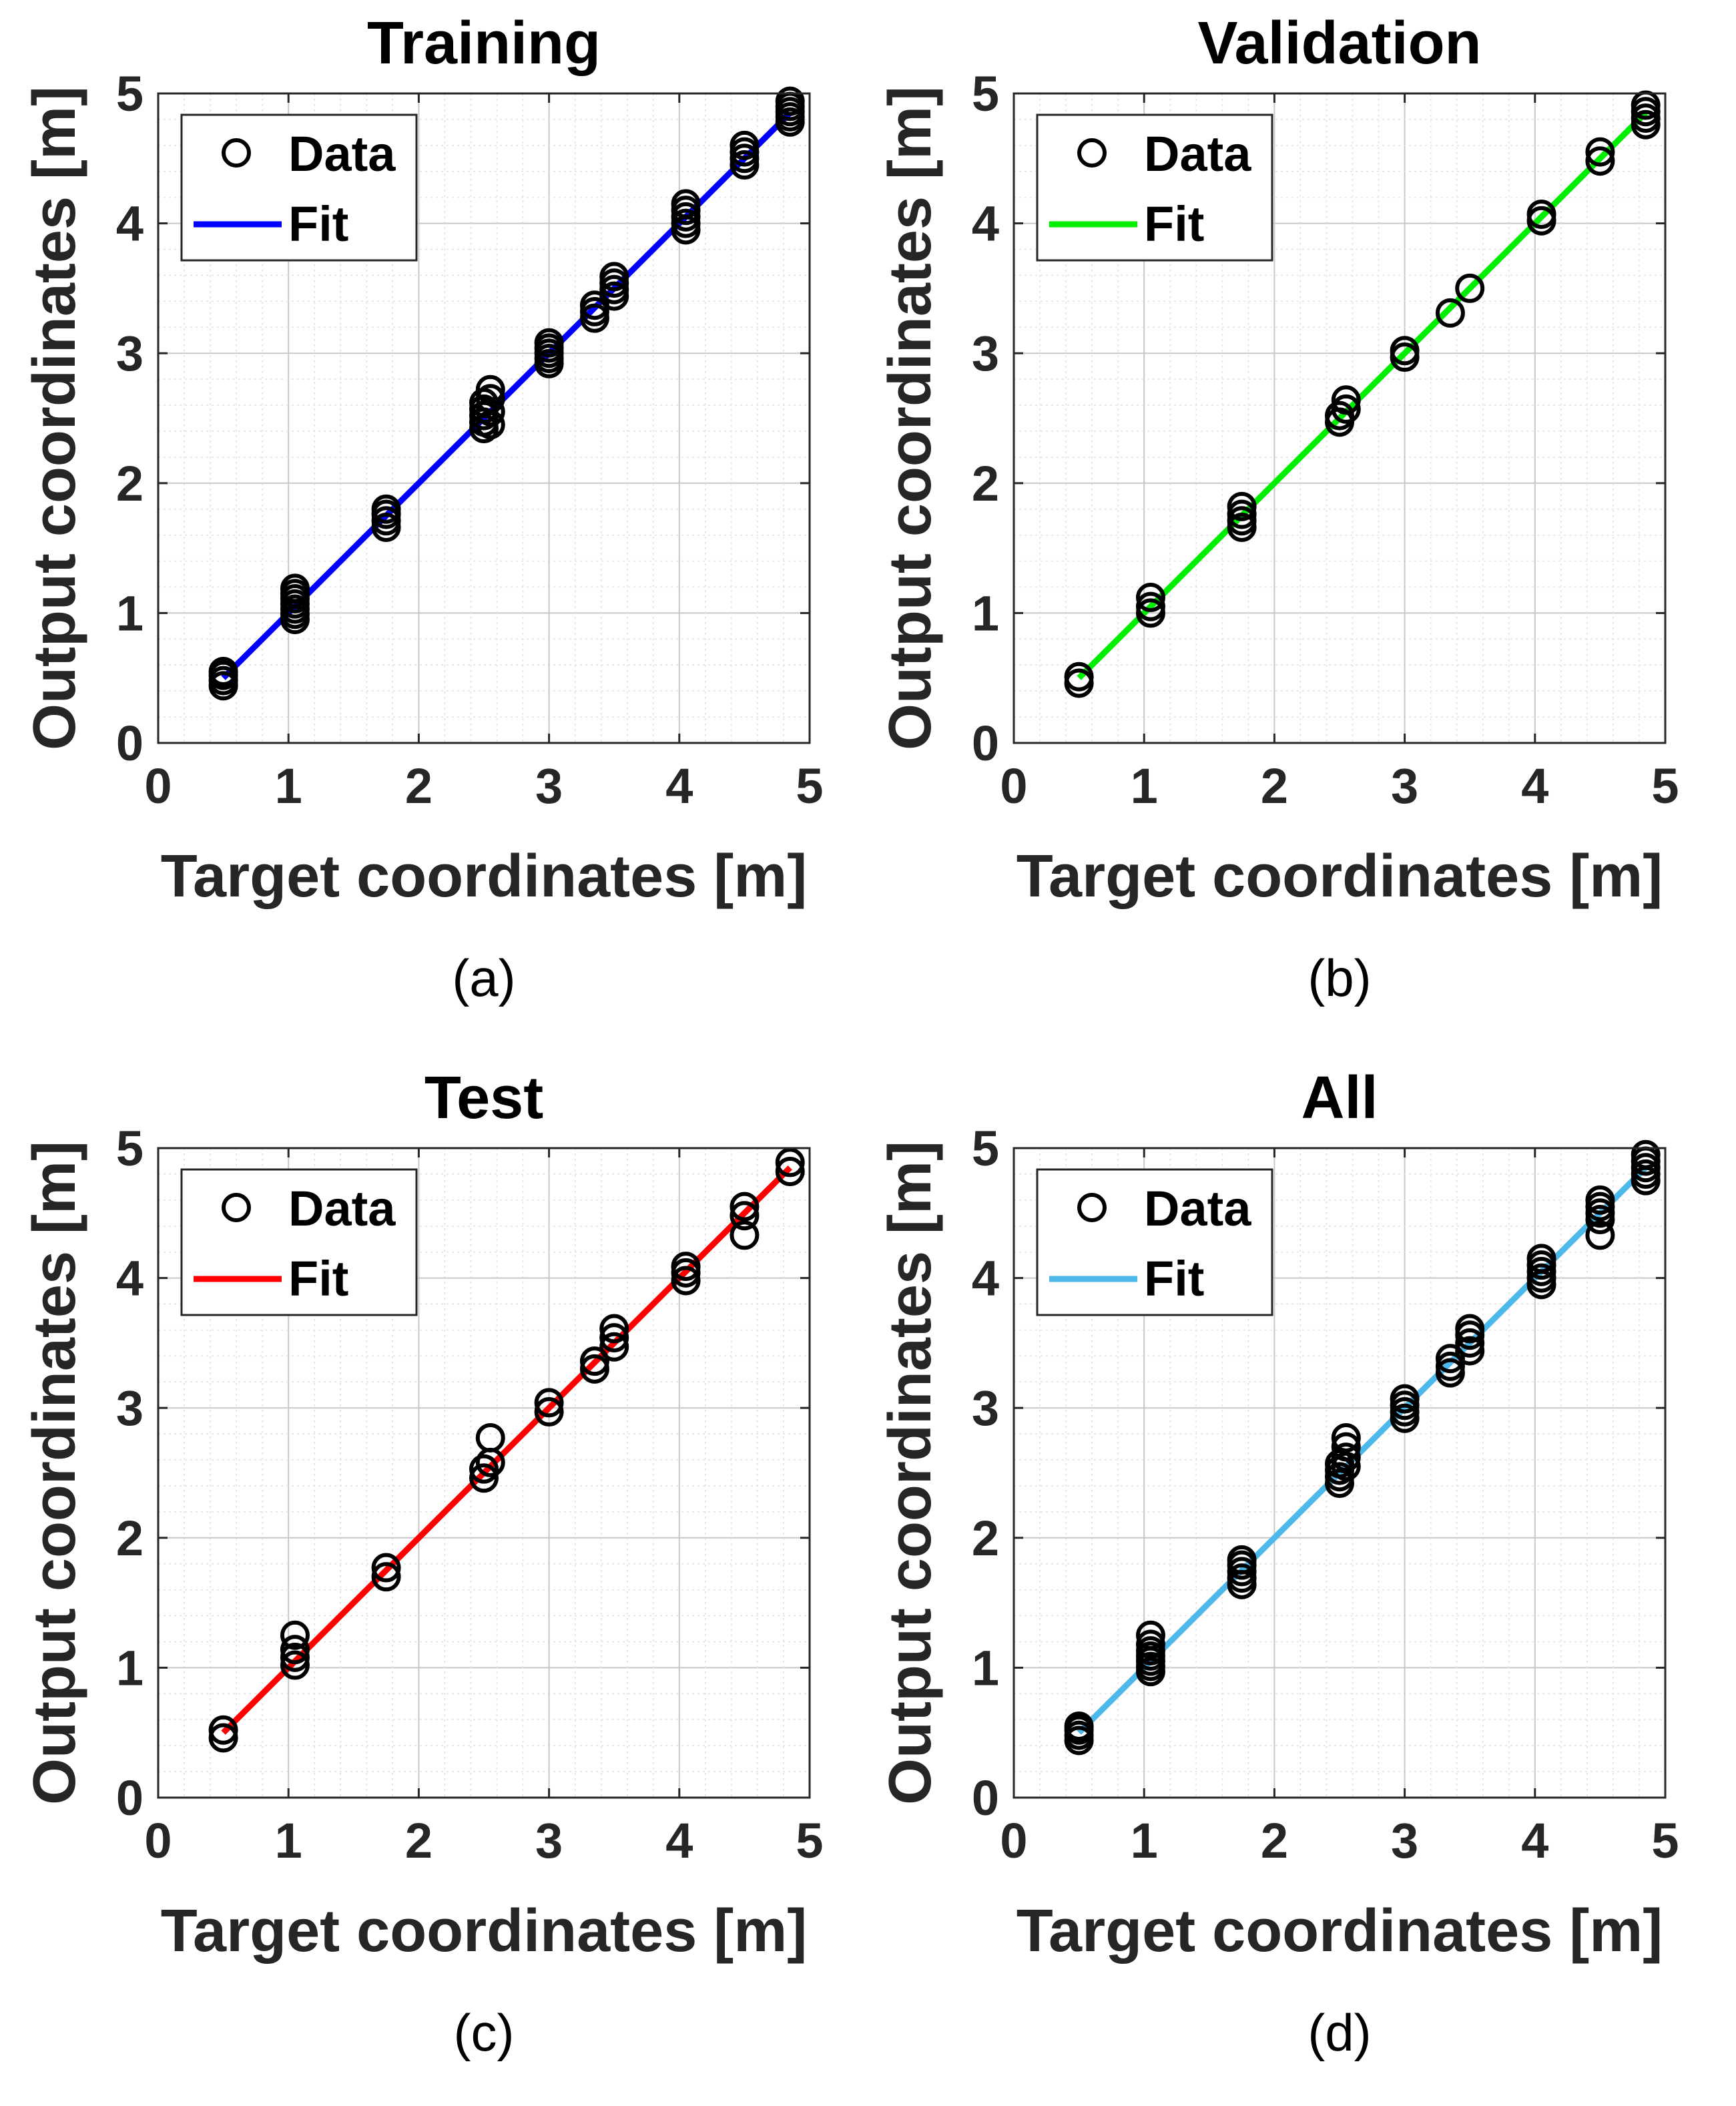 The image size is (1736, 2106). I want to click on x-tick-label: 0, so click(158, 786).